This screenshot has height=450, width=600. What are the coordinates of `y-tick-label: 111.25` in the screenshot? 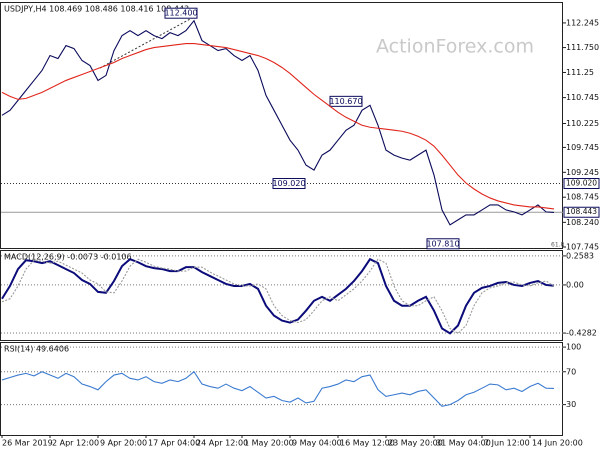 It's located at (580, 72).